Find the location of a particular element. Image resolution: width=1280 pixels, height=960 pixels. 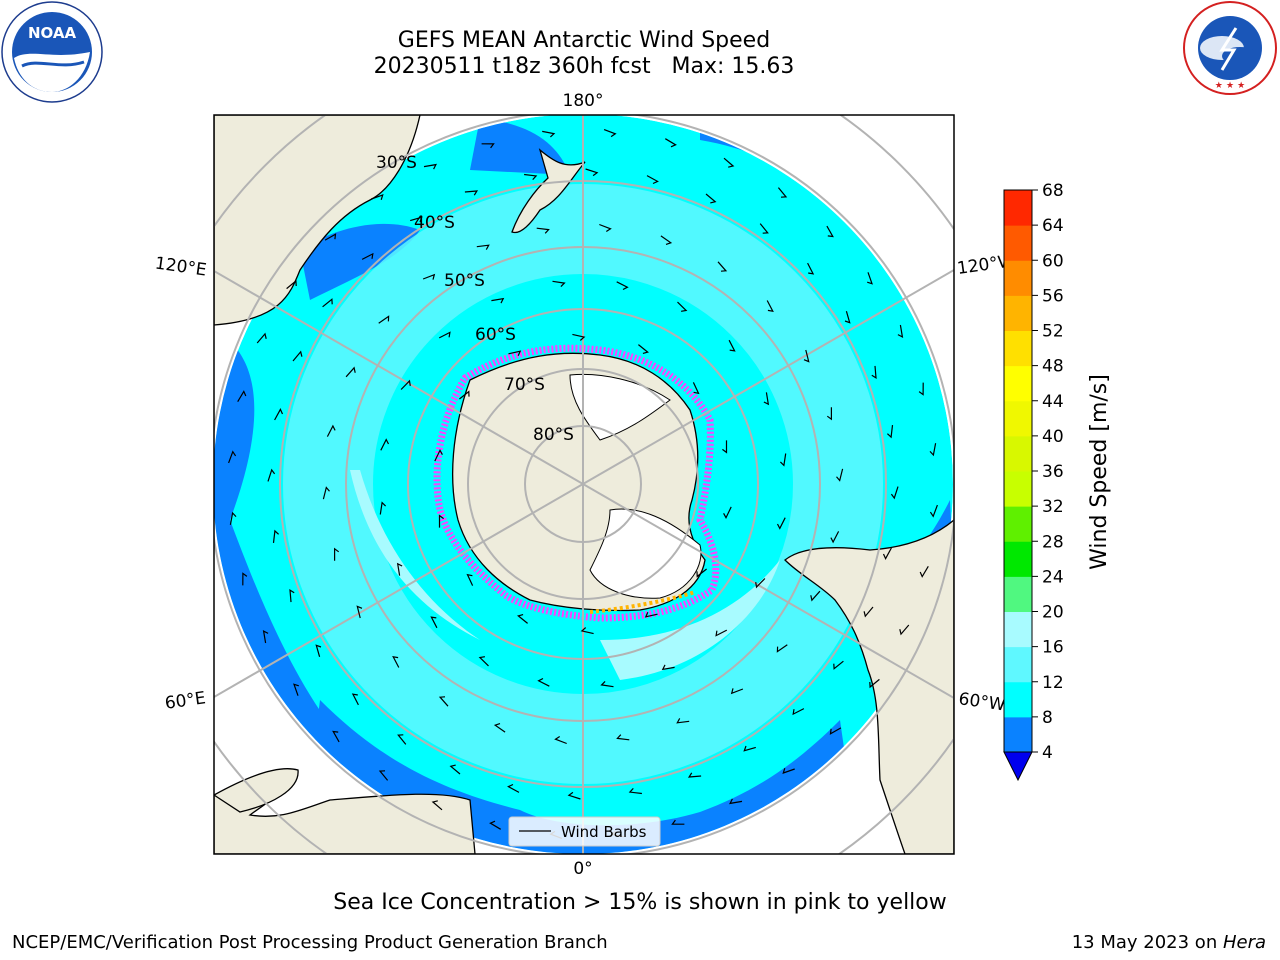

lat-label-70s: 70°S is located at coordinates (524, 385).